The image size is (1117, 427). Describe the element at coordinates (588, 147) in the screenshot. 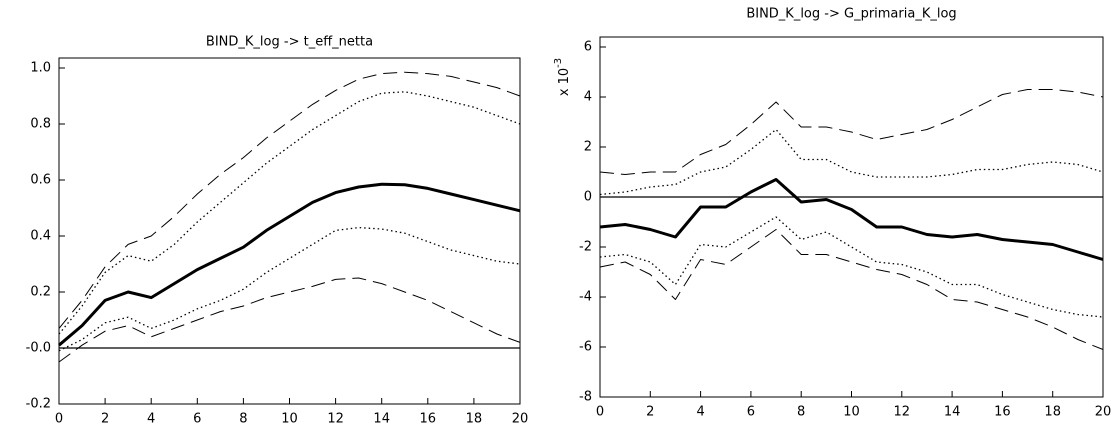

I see `y-tick-label: 2` at that location.